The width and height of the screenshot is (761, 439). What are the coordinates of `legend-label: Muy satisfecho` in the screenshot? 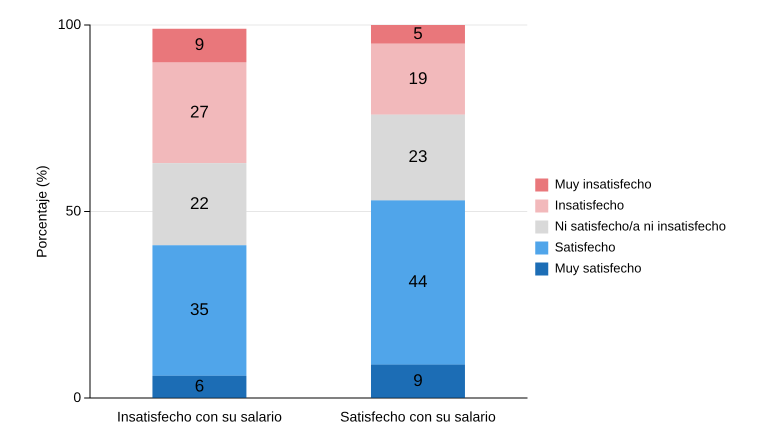 It's located at (598, 268).